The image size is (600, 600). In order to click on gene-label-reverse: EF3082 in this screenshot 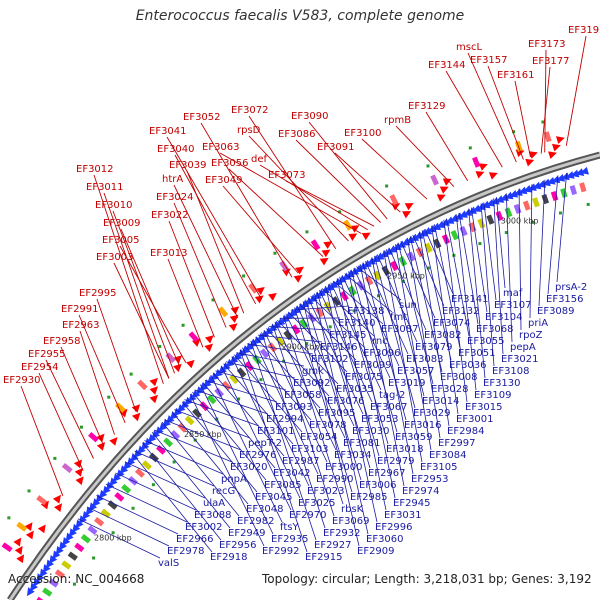, I will do `click(443, 335)`.